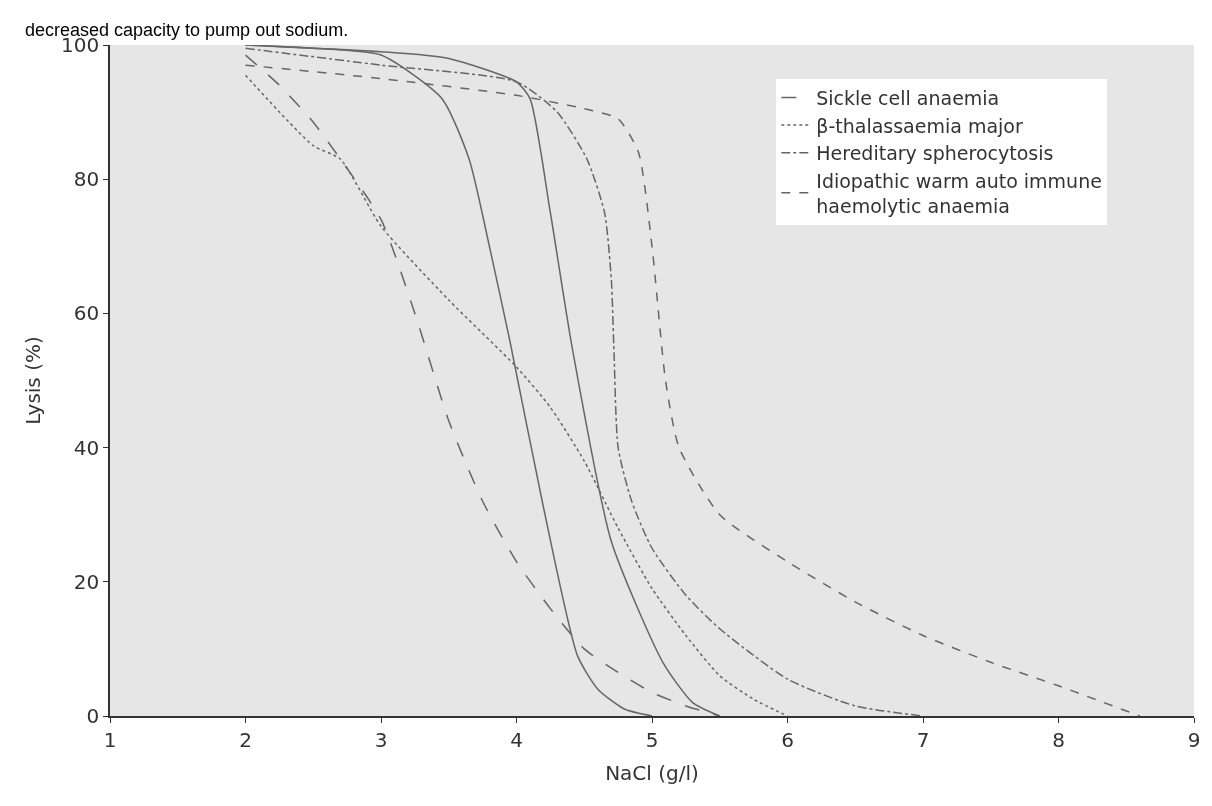  What do you see at coordinates (86, 179) in the screenshot?
I see `y-tick-label: 80` at bounding box center [86, 179].